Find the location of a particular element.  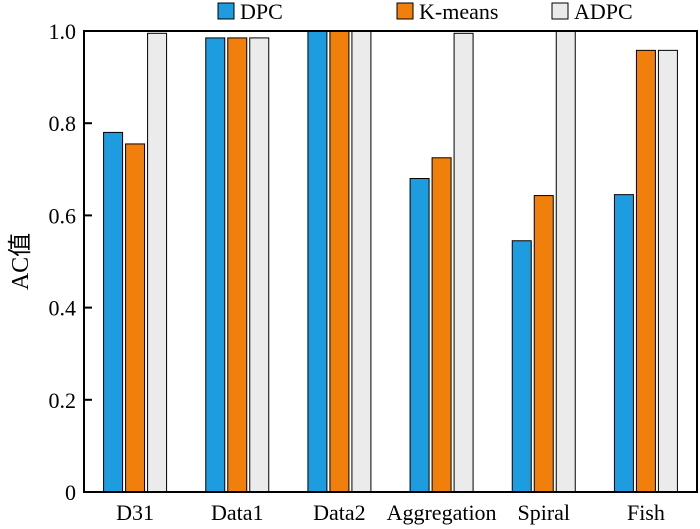

y-tick-label: 0 is located at coordinates (70, 492).